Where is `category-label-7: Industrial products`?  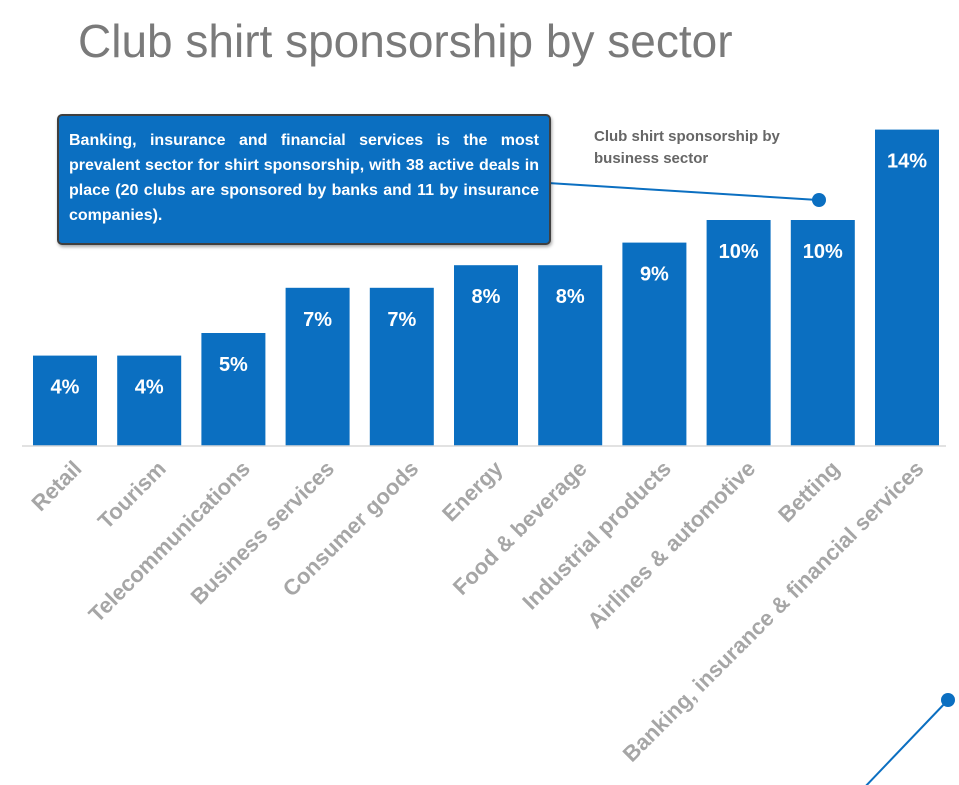
category-label-7: Industrial products is located at coordinates (596, 535).